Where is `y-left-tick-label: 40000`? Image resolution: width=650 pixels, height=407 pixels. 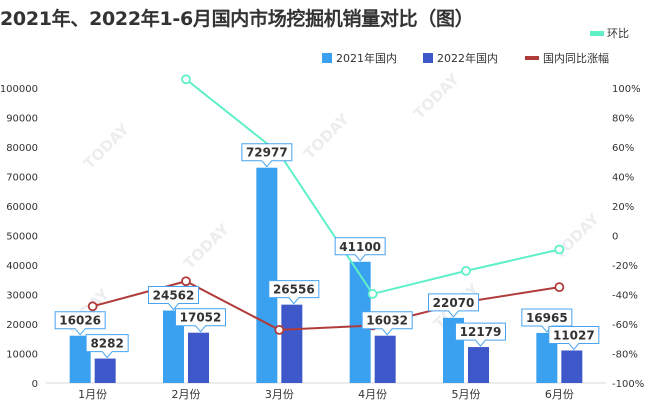
y-left-tick-label: 40000 is located at coordinates (22, 266).